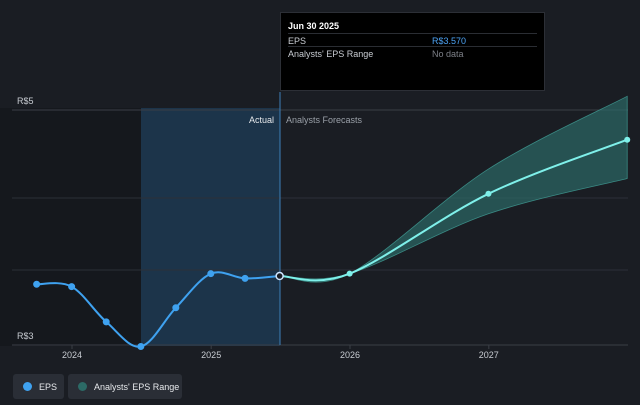  What do you see at coordinates (211, 355) in the screenshot?
I see `x-tick-label-2025: 2025` at bounding box center [211, 355].